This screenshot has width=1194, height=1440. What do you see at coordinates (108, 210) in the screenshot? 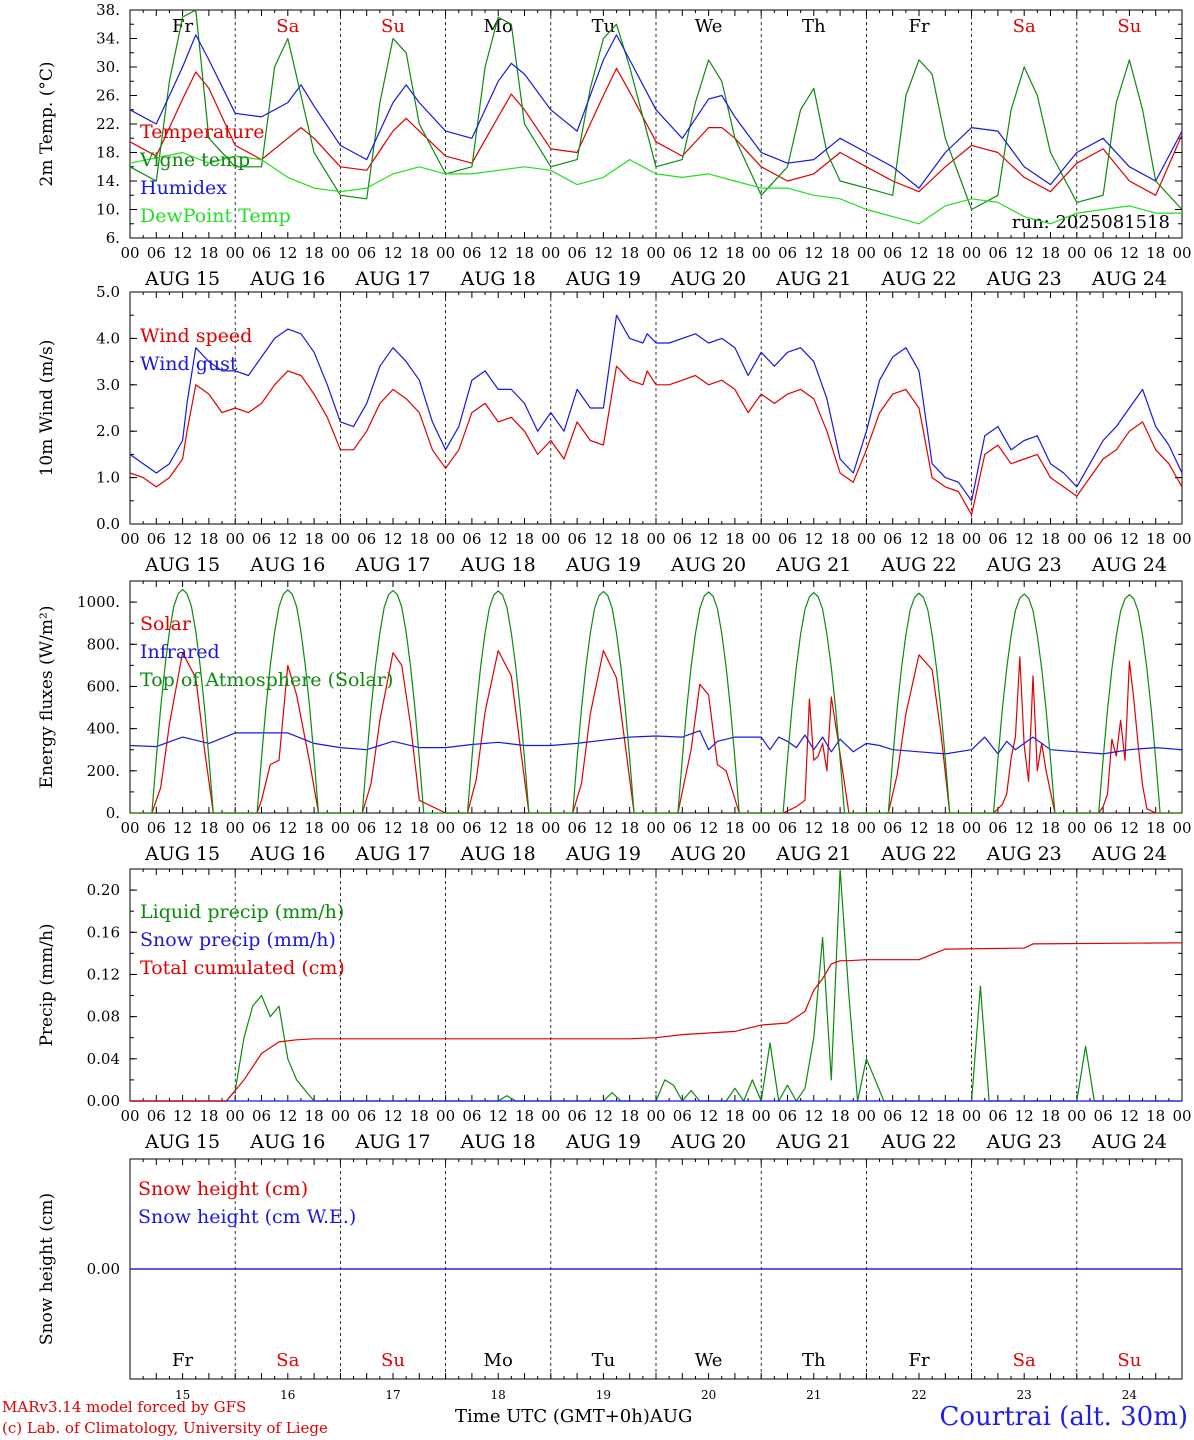
I see `y-tick-label: 10.` at bounding box center [108, 210].